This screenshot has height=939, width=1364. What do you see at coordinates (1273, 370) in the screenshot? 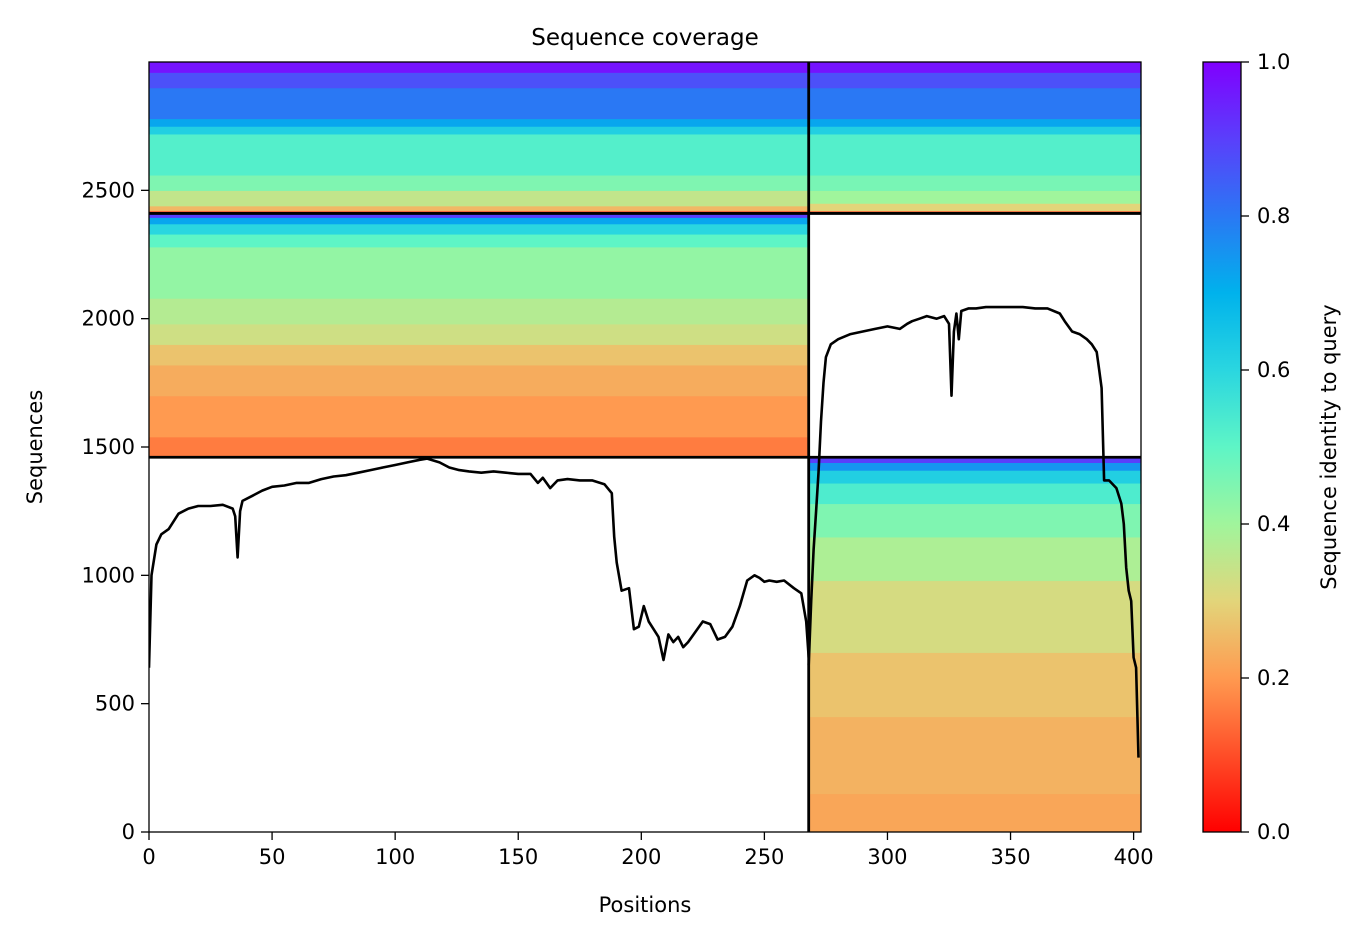
I see `colorbar-tick-label: 0.6` at bounding box center [1273, 370].